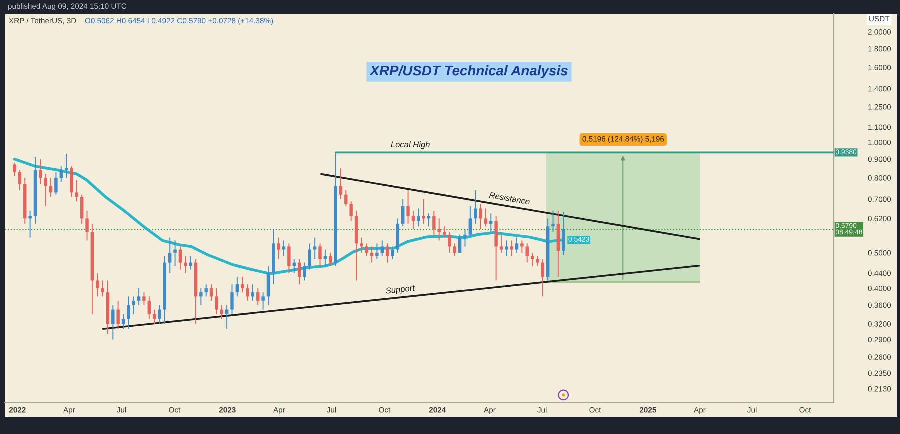 The image size is (900, 434). What do you see at coordinates (410, 145) in the screenshot?
I see `annotation: Local High` at bounding box center [410, 145].